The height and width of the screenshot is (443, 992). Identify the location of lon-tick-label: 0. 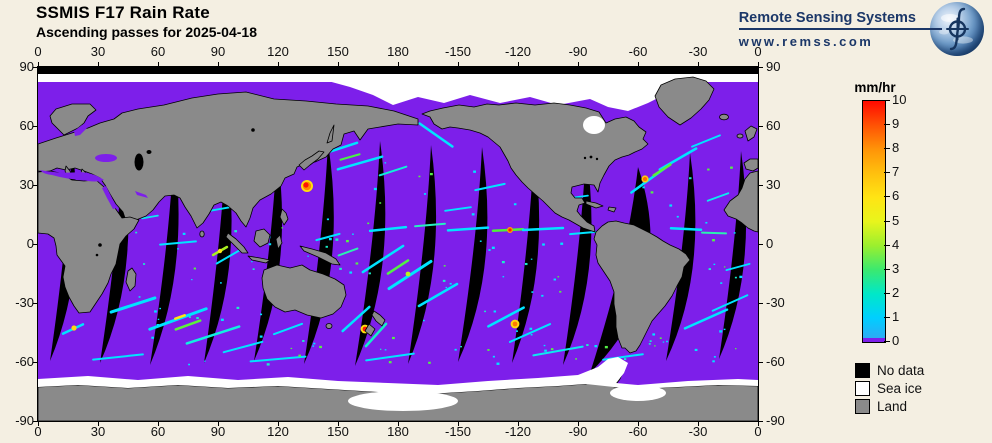
(758, 51).